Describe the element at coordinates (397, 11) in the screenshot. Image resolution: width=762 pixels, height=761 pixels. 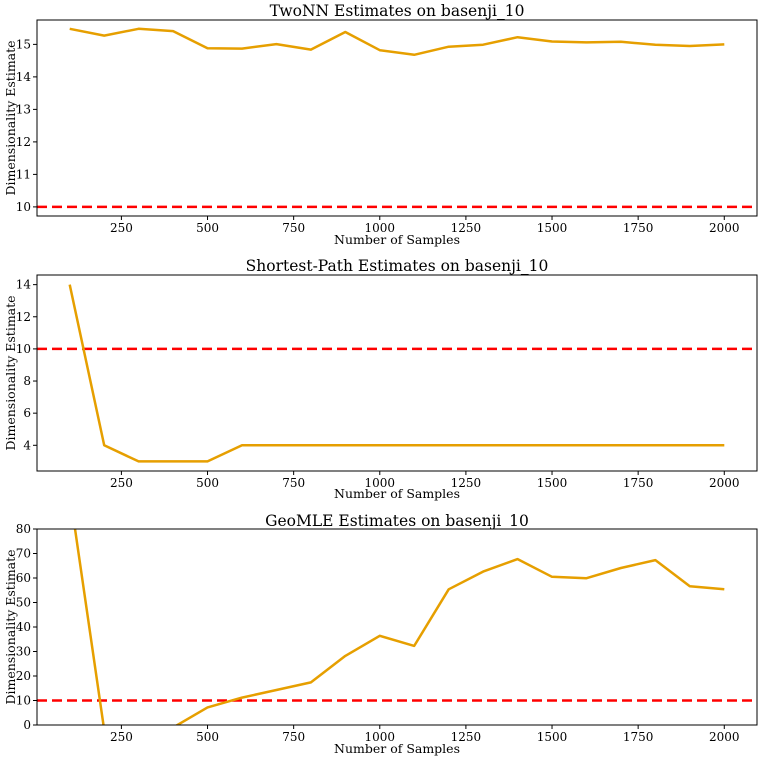
I see `chart-title: TwoNN Estimates on basenji_10` at that location.